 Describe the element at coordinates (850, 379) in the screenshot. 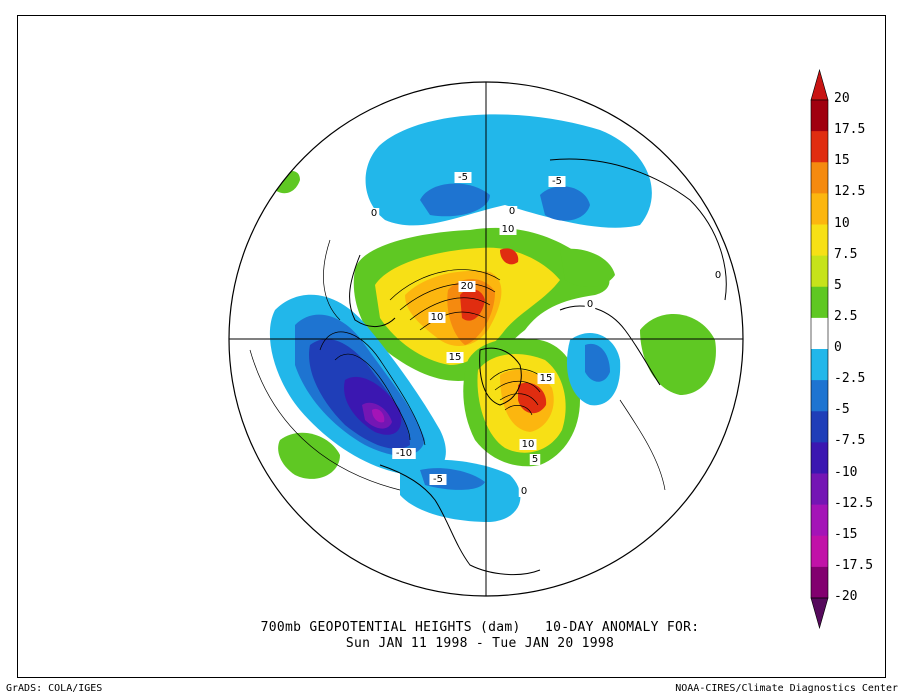

I see `colorbar-tick-label: -2.5` at that location.